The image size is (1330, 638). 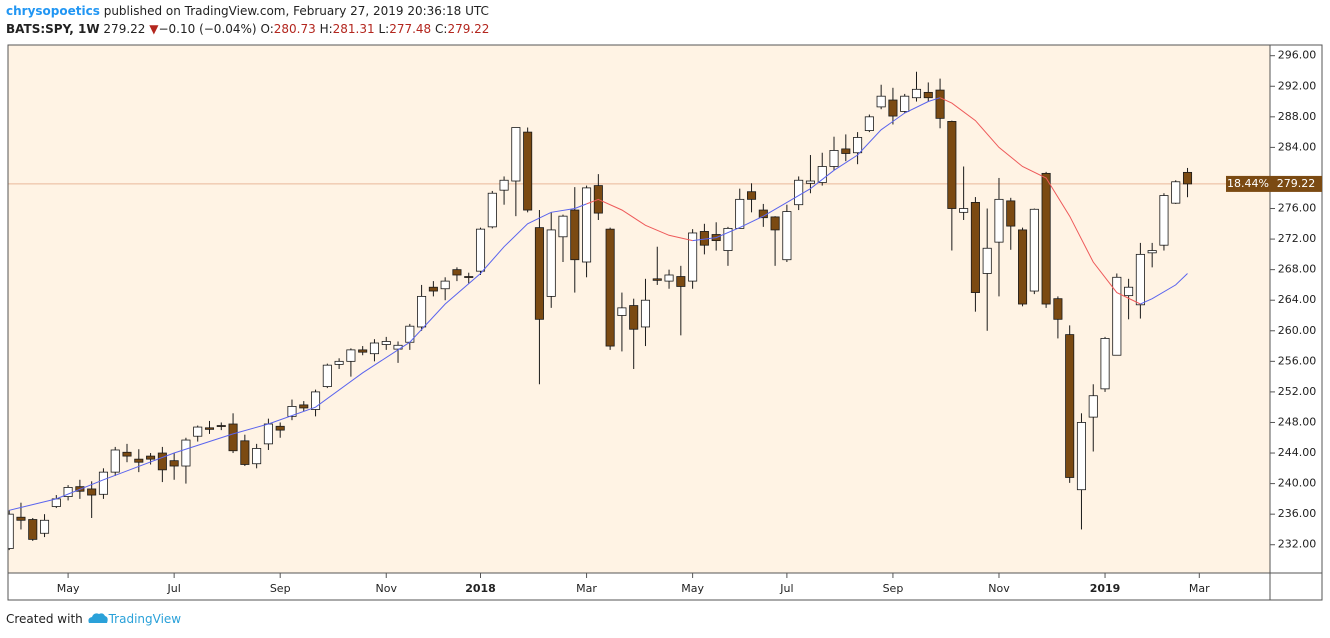 What do you see at coordinates (1297, 421) in the screenshot?
I see `y-tick-label: 248.00` at bounding box center [1297, 421].